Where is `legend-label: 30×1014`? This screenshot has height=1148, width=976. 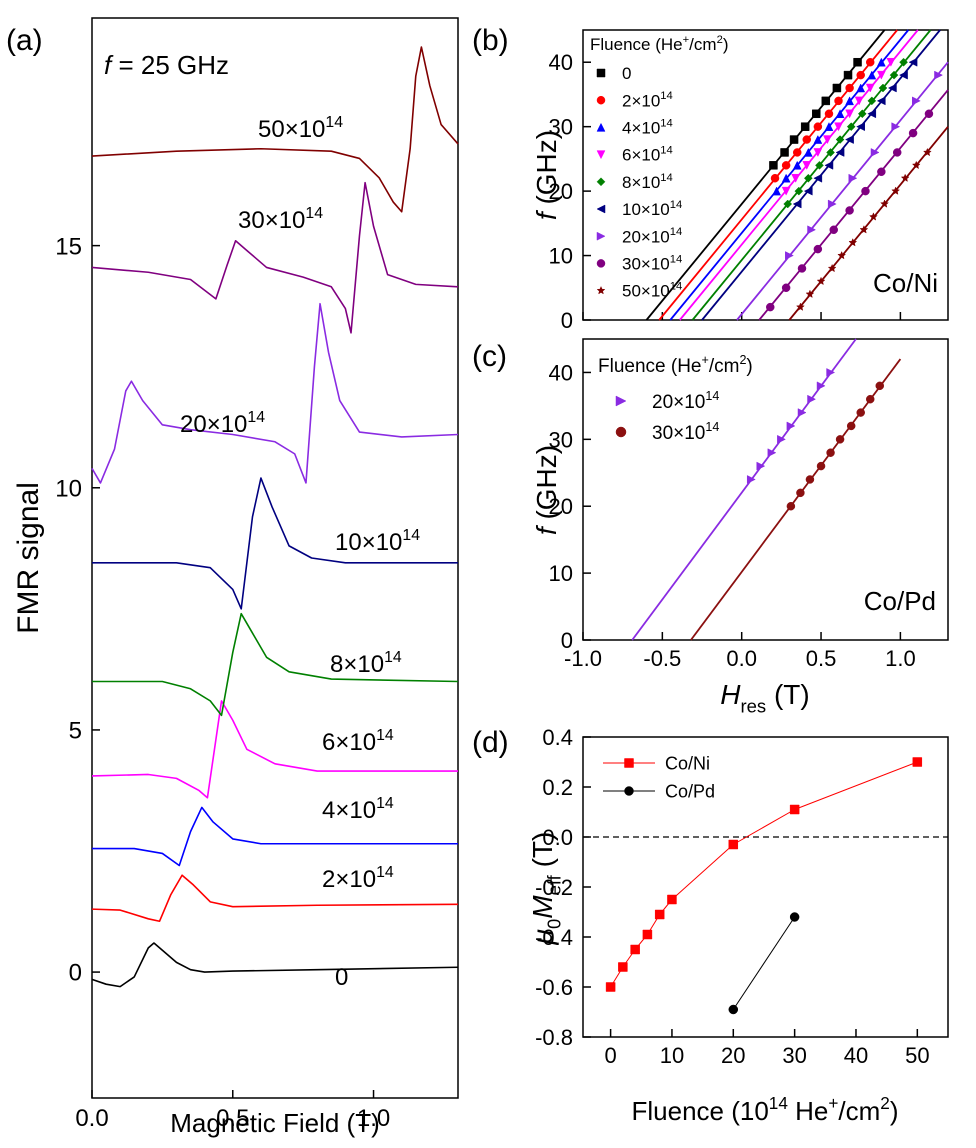
legend-label: 30×1014 is located at coordinates (685, 432).